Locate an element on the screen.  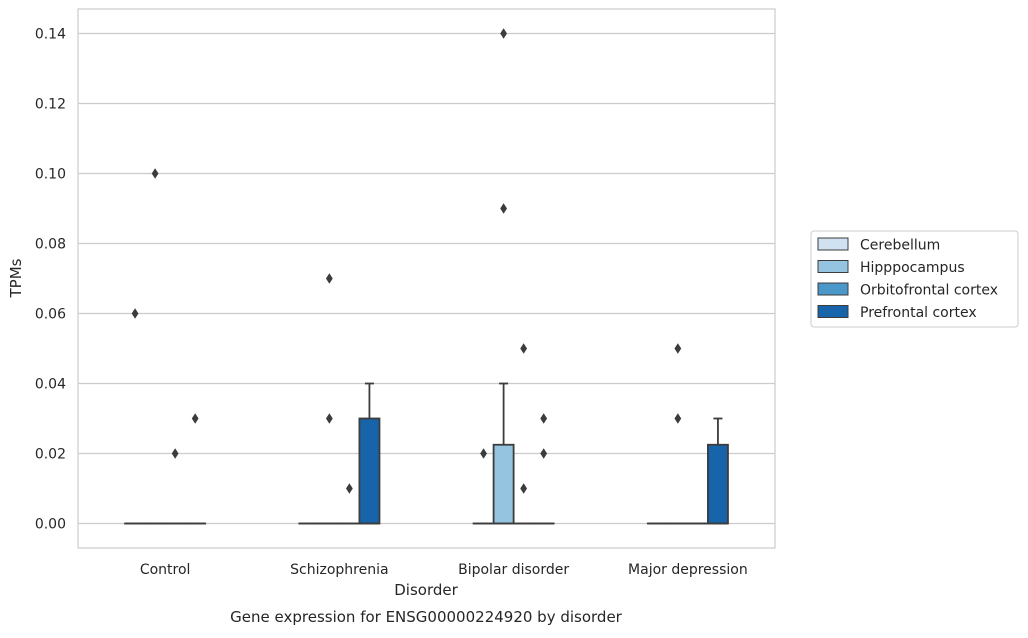
y-tick-label: 0.12 is located at coordinates (50, 105).